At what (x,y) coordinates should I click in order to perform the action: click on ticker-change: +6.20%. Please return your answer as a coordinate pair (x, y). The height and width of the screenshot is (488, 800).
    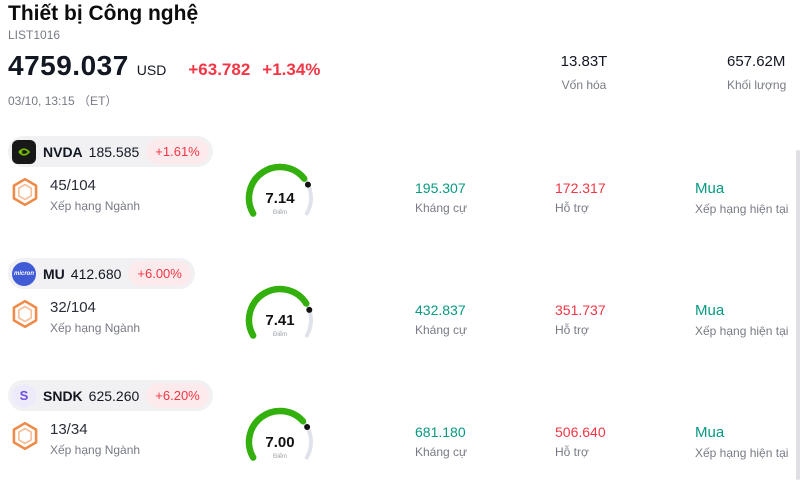
    Looking at the image, I should click on (177, 395).